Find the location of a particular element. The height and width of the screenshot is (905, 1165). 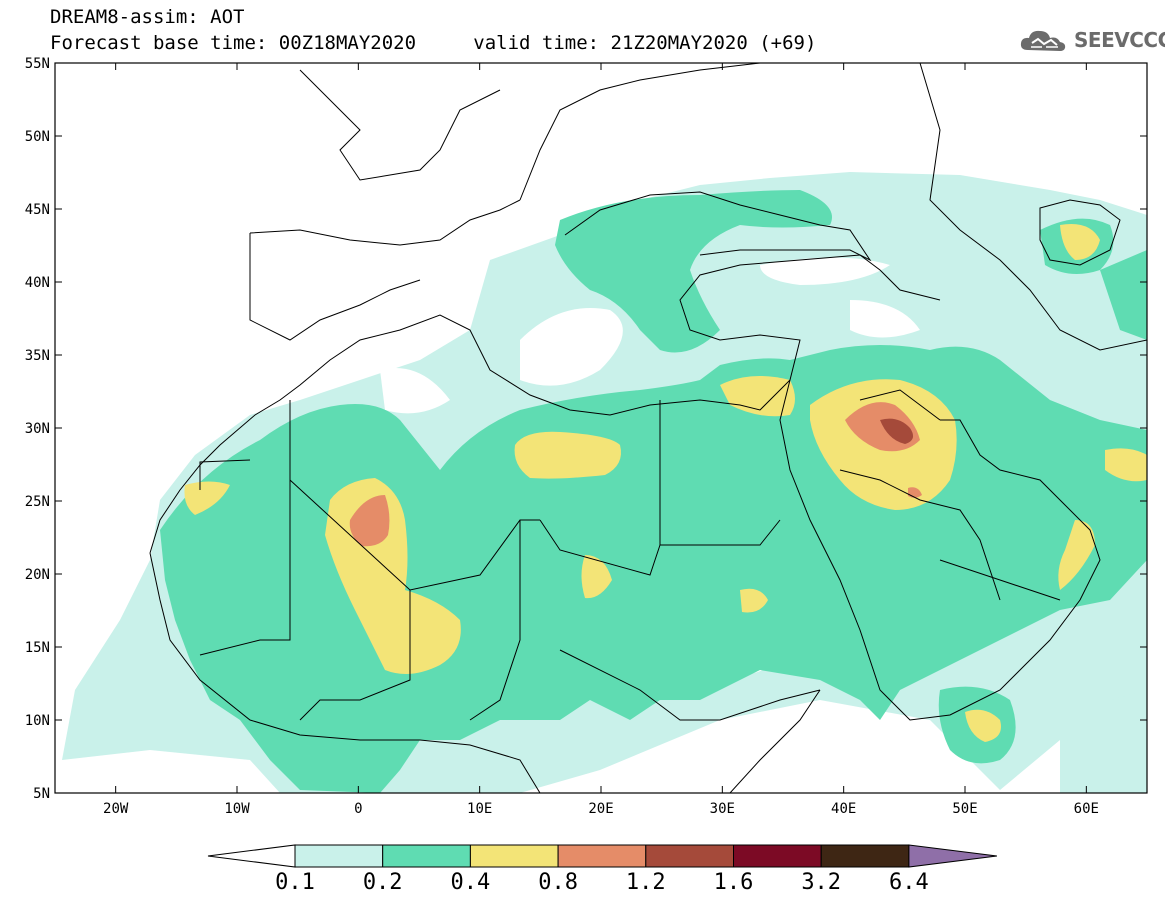

lat-tick-label: 5N is located at coordinates (41, 794).